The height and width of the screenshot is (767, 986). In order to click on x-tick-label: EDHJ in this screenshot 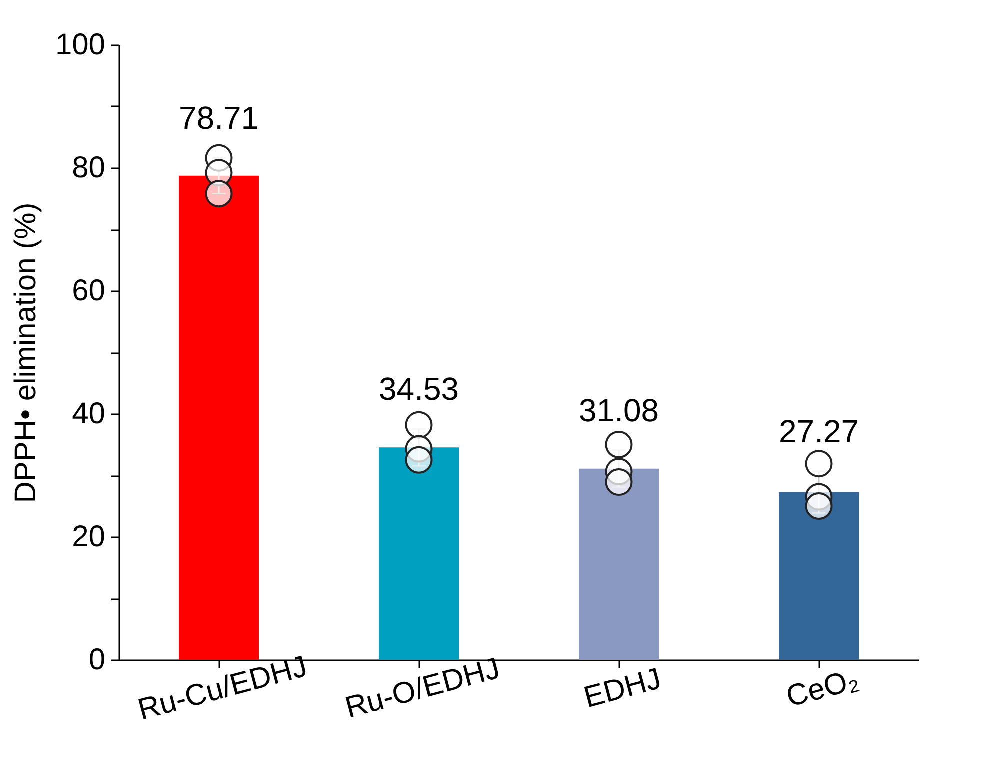, I will do `click(622, 688)`.